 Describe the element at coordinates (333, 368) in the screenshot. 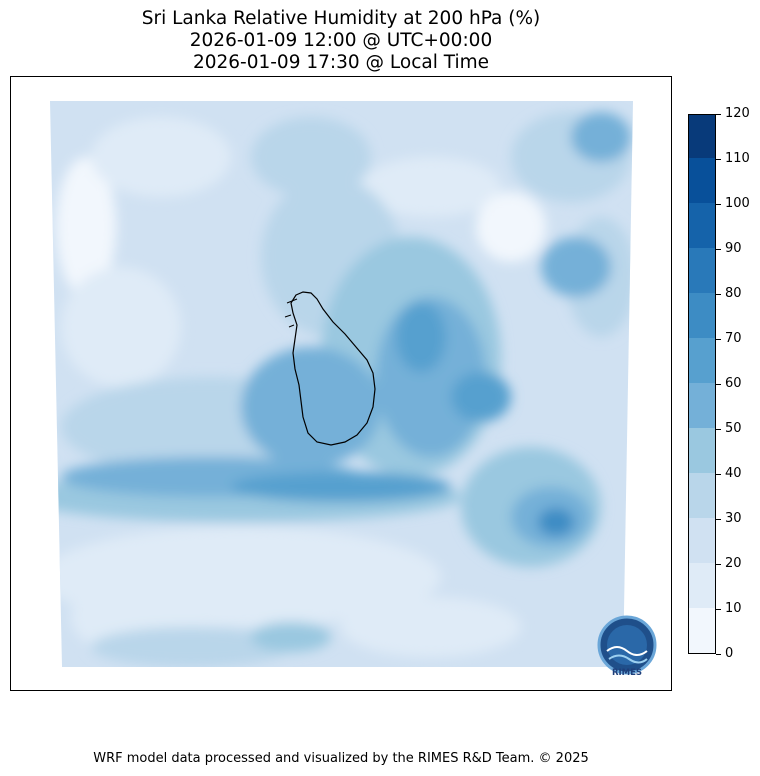

I see `sri-lanka-coastline` at that location.